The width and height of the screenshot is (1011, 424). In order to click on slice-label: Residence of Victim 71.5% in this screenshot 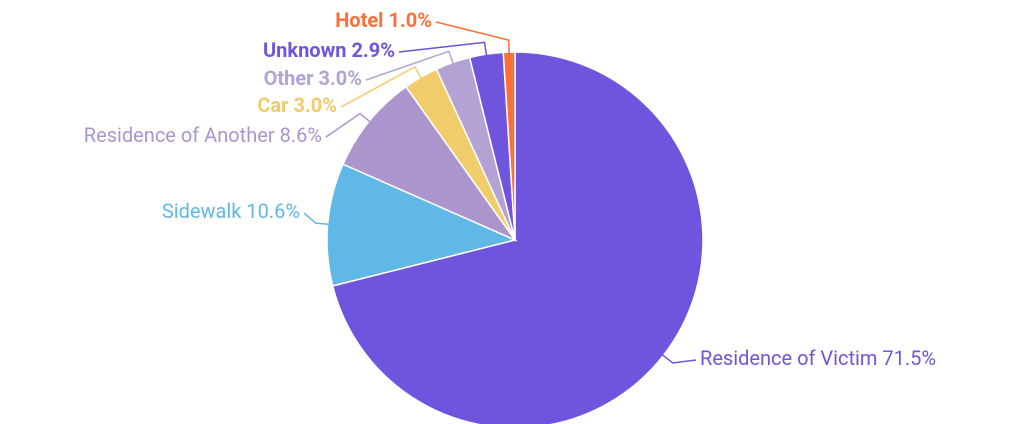, I will do `click(818, 358)`.